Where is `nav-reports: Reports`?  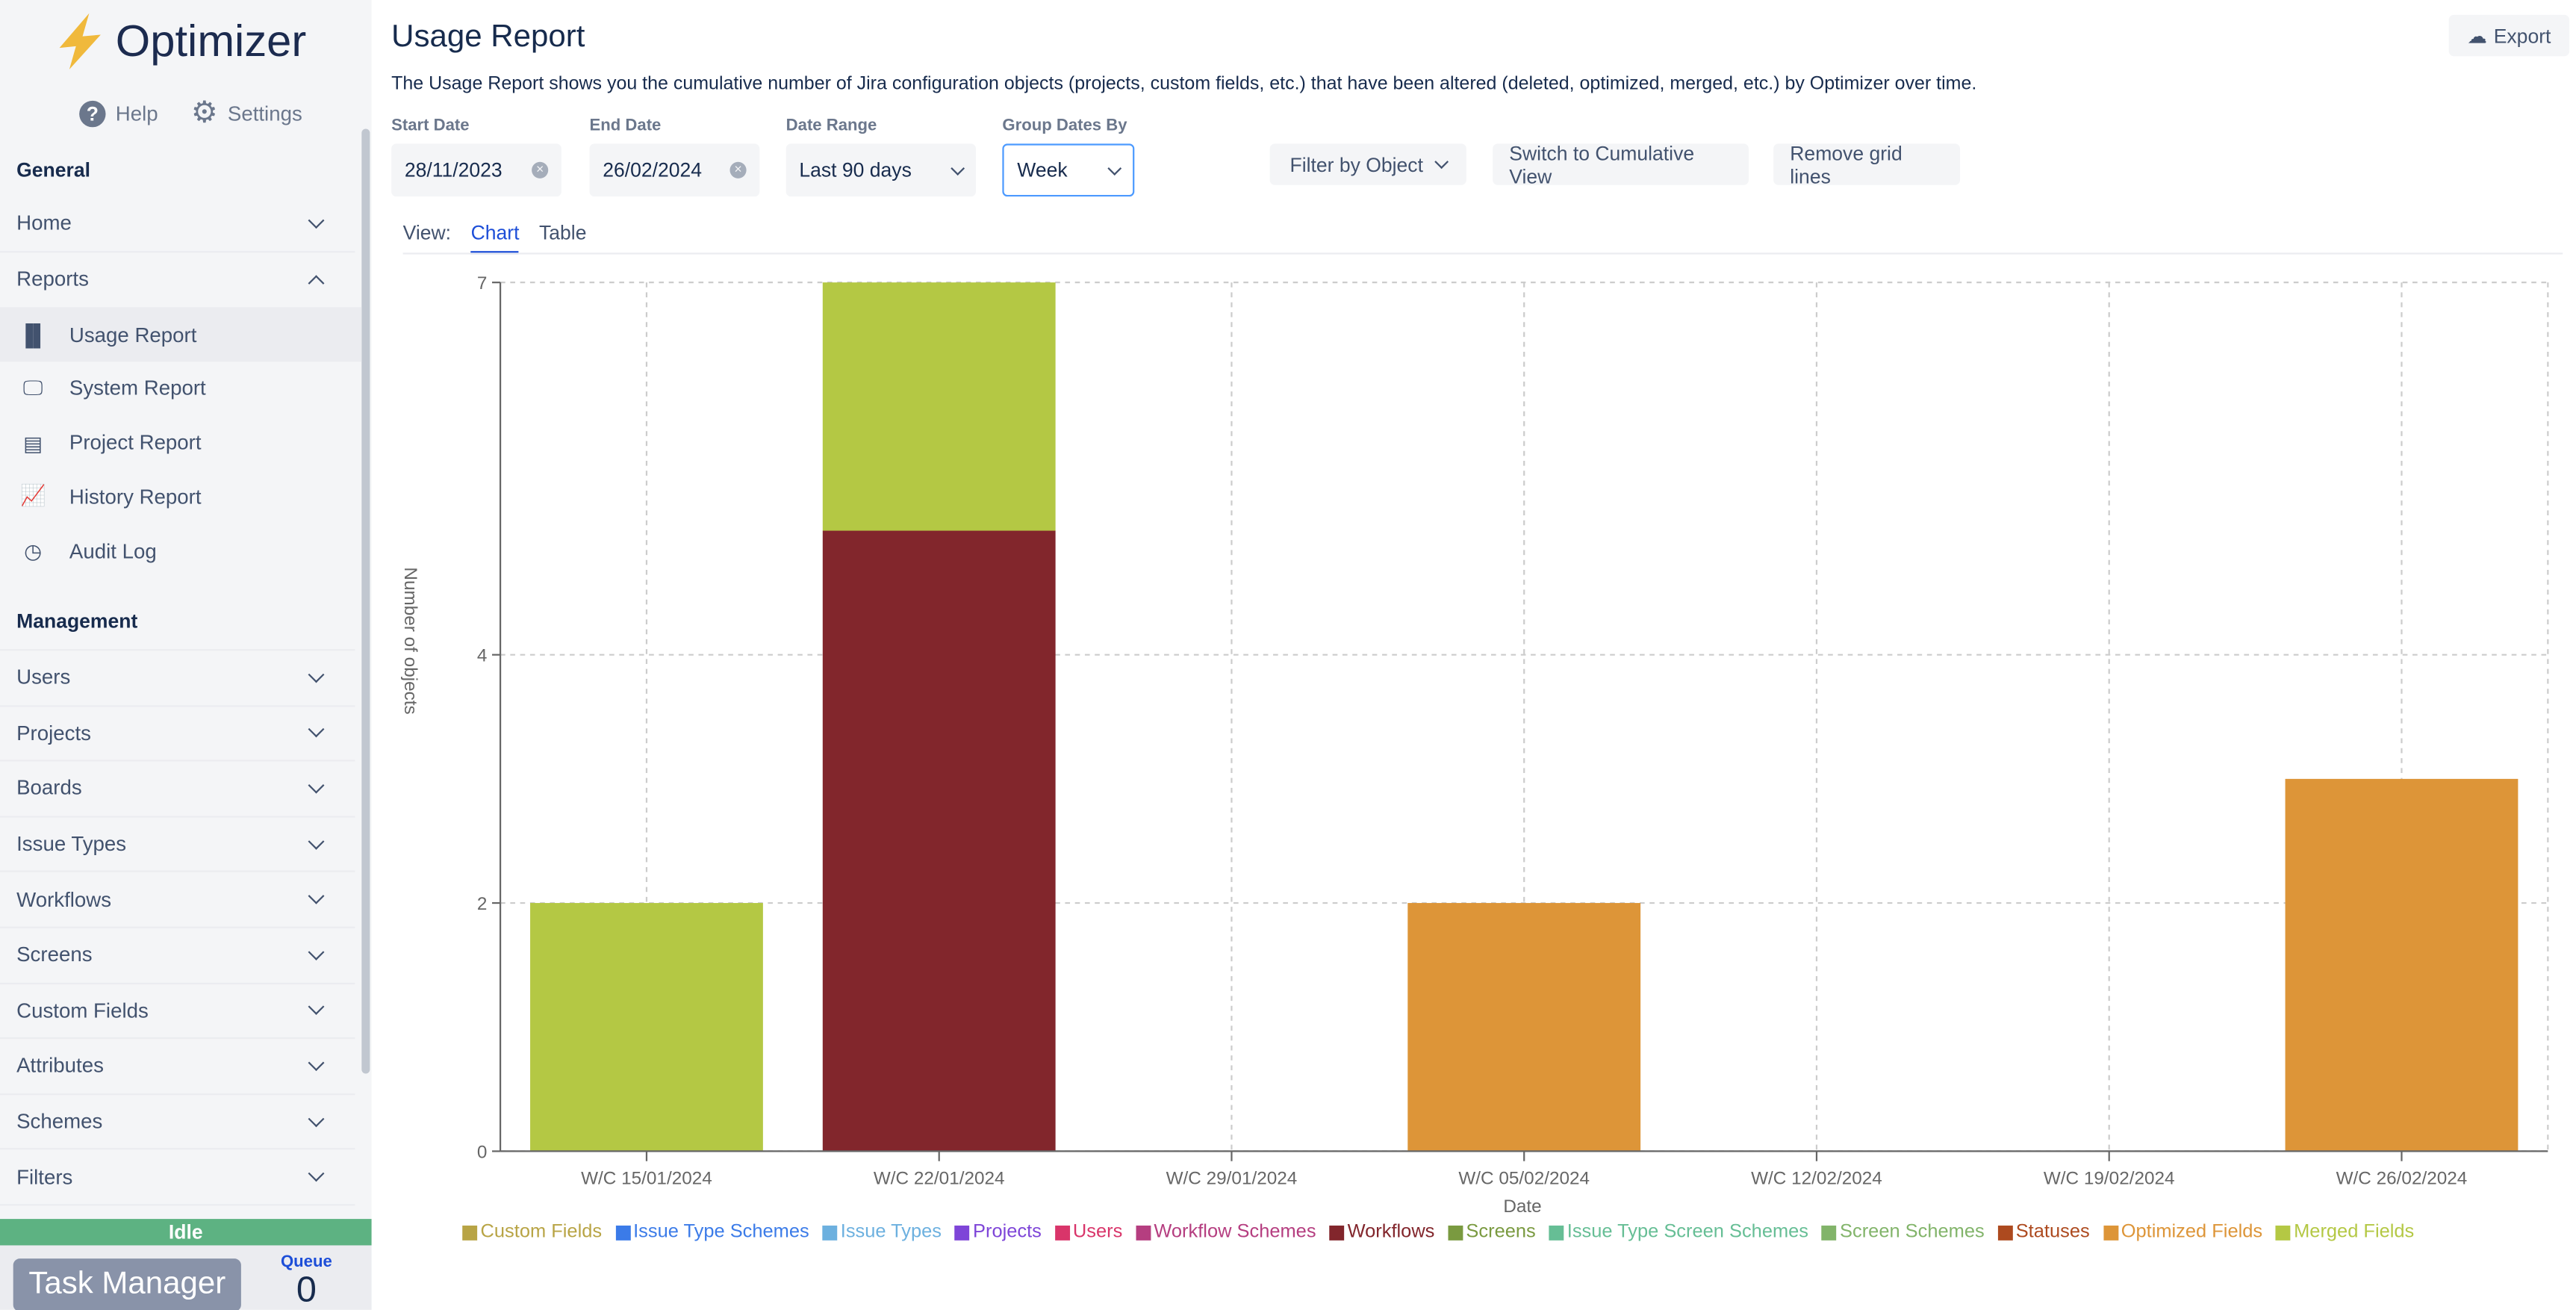 nav-reports: Reports is located at coordinates (177, 279).